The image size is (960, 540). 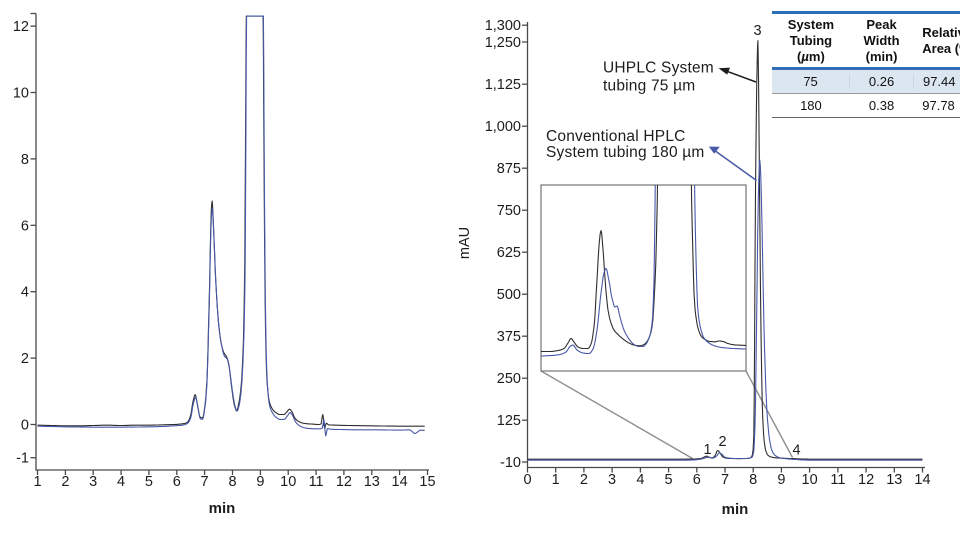 I want to click on svg-text: tubing 75 µm, so click(x=649, y=86).